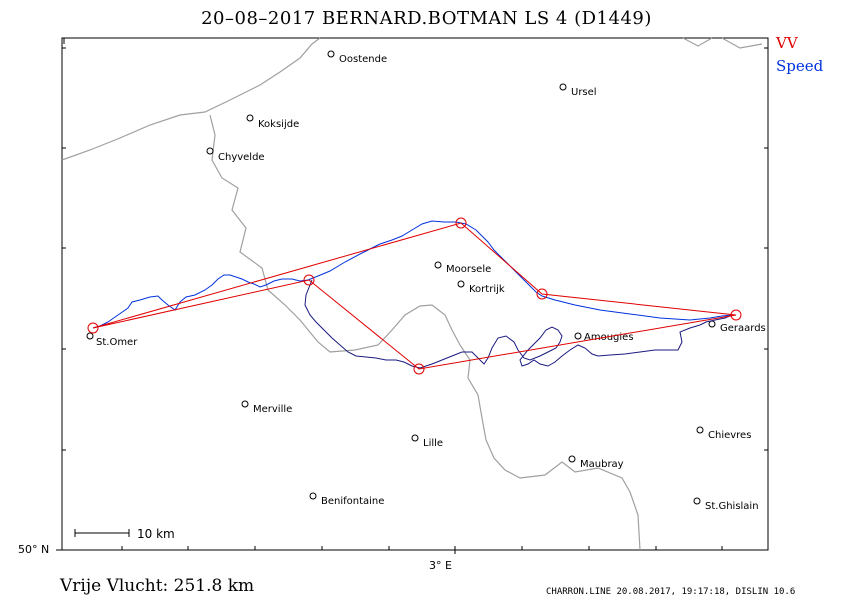 This screenshot has width=853, height=603. I want to click on city-marker-moorsele, so click(438, 265).